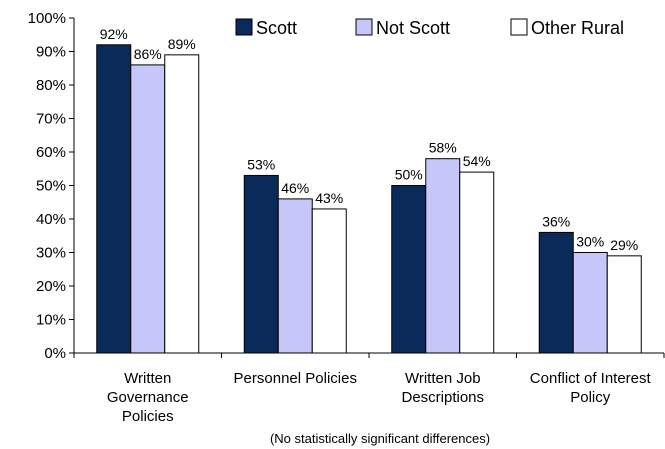  What do you see at coordinates (261, 164) in the screenshot?
I see `data-label: 53%` at bounding box center [261, 164].